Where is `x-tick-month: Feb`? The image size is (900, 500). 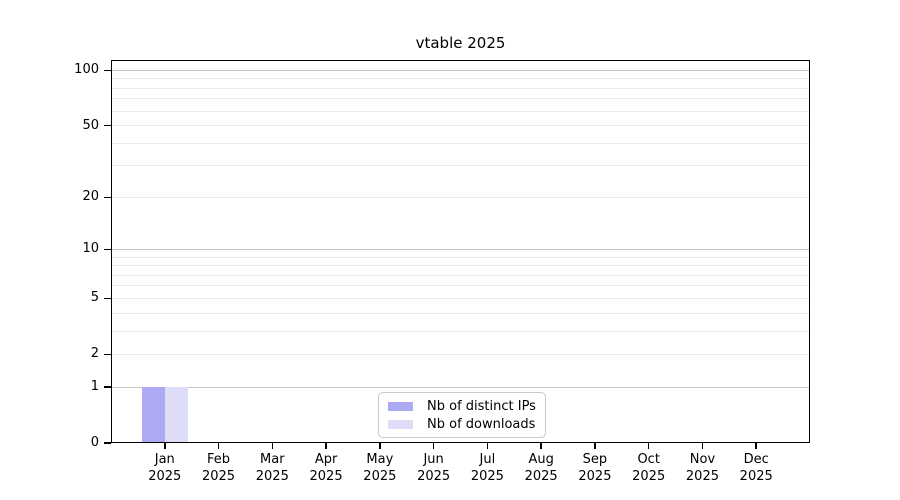 x-tick-month: Feb is located at coordinates (219, 459).